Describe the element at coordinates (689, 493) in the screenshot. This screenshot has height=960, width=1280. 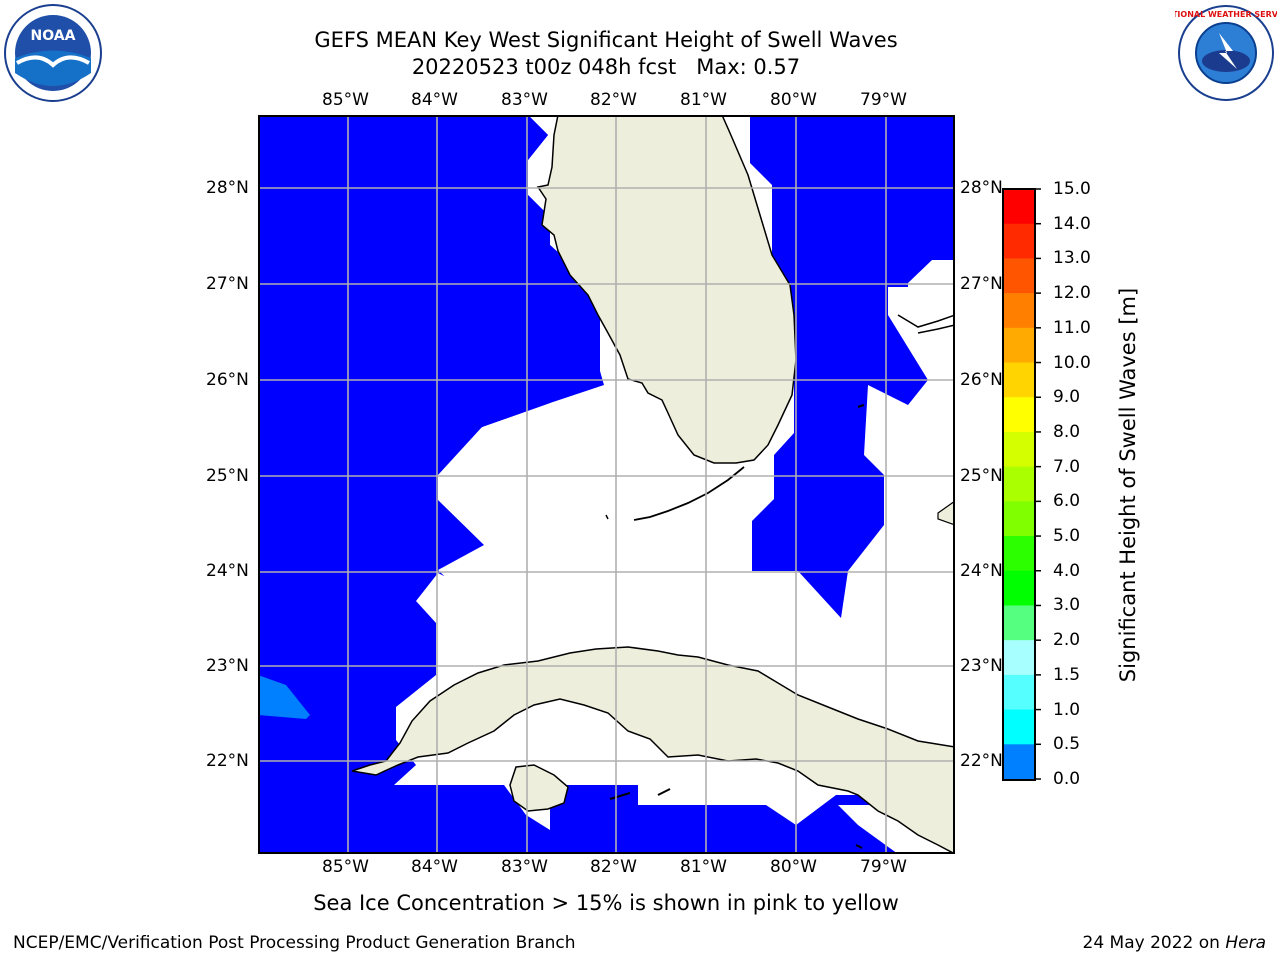
I see `florida-keys` at that location.